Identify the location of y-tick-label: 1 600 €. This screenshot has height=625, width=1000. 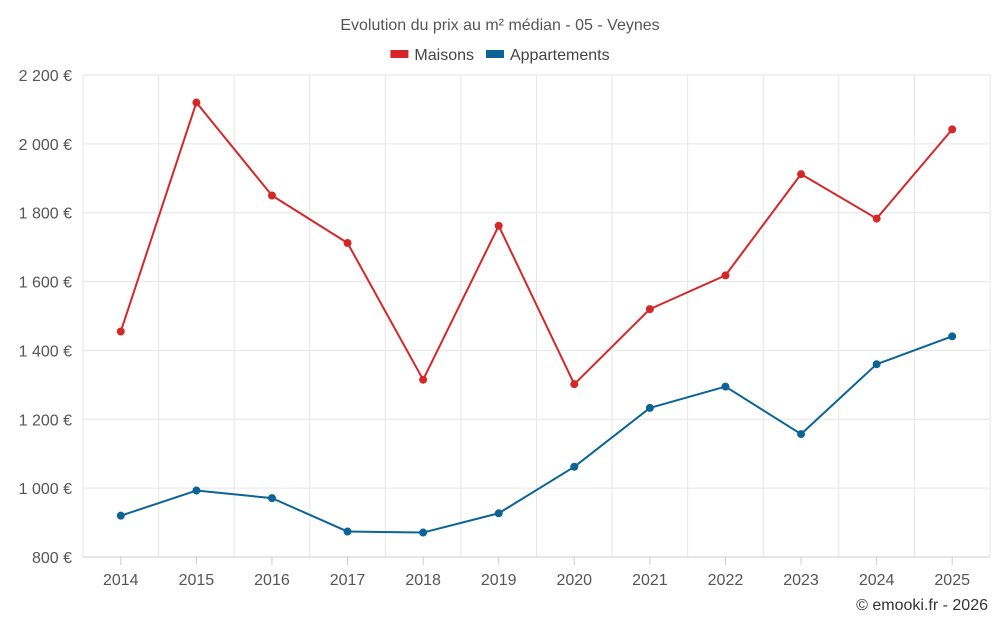
(45, 283).